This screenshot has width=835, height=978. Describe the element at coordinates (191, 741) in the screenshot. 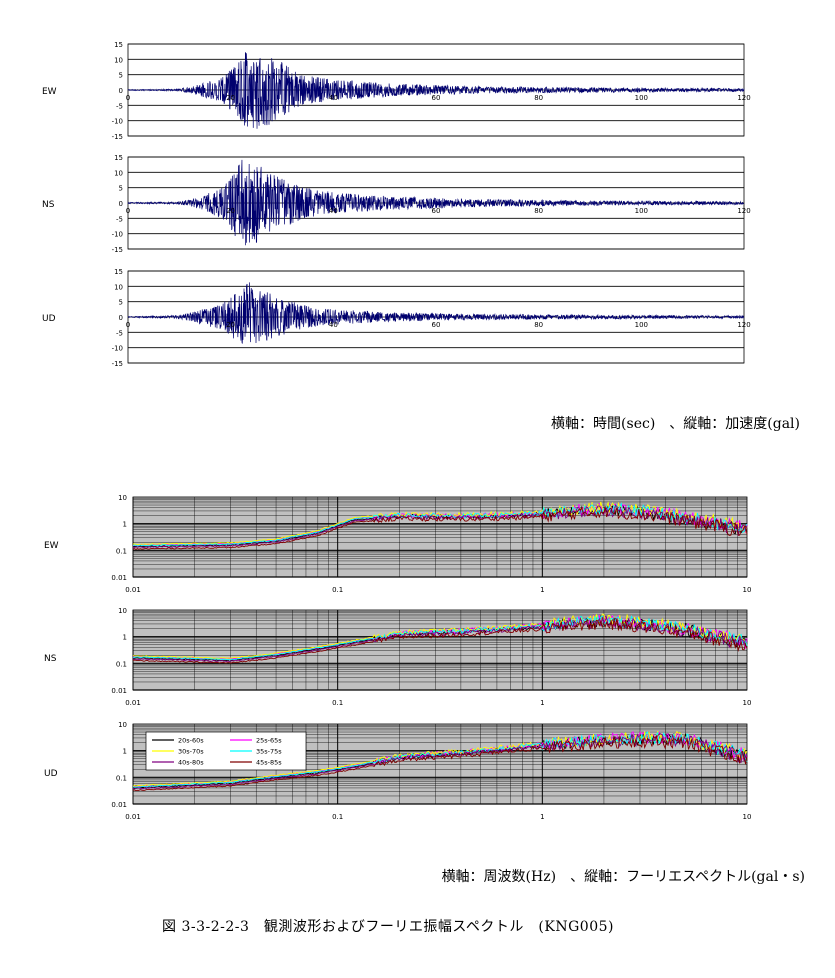

I see `legend-label: 20s-60s` at that location.